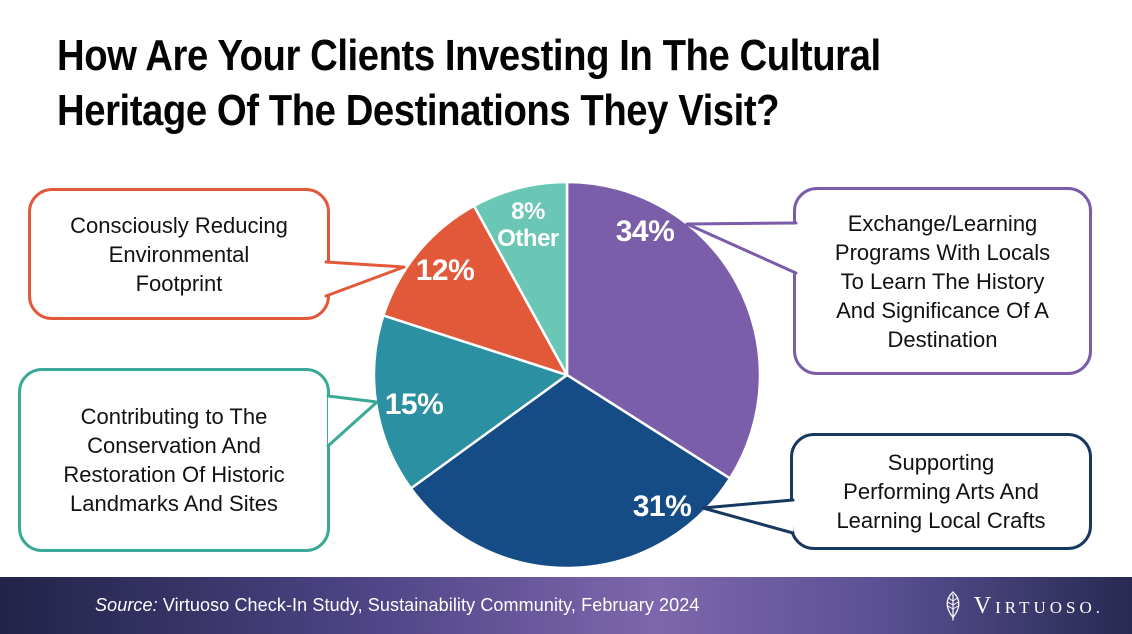  I want to click on wordmark-rest: IRTUOSO., so click(1049, 607).